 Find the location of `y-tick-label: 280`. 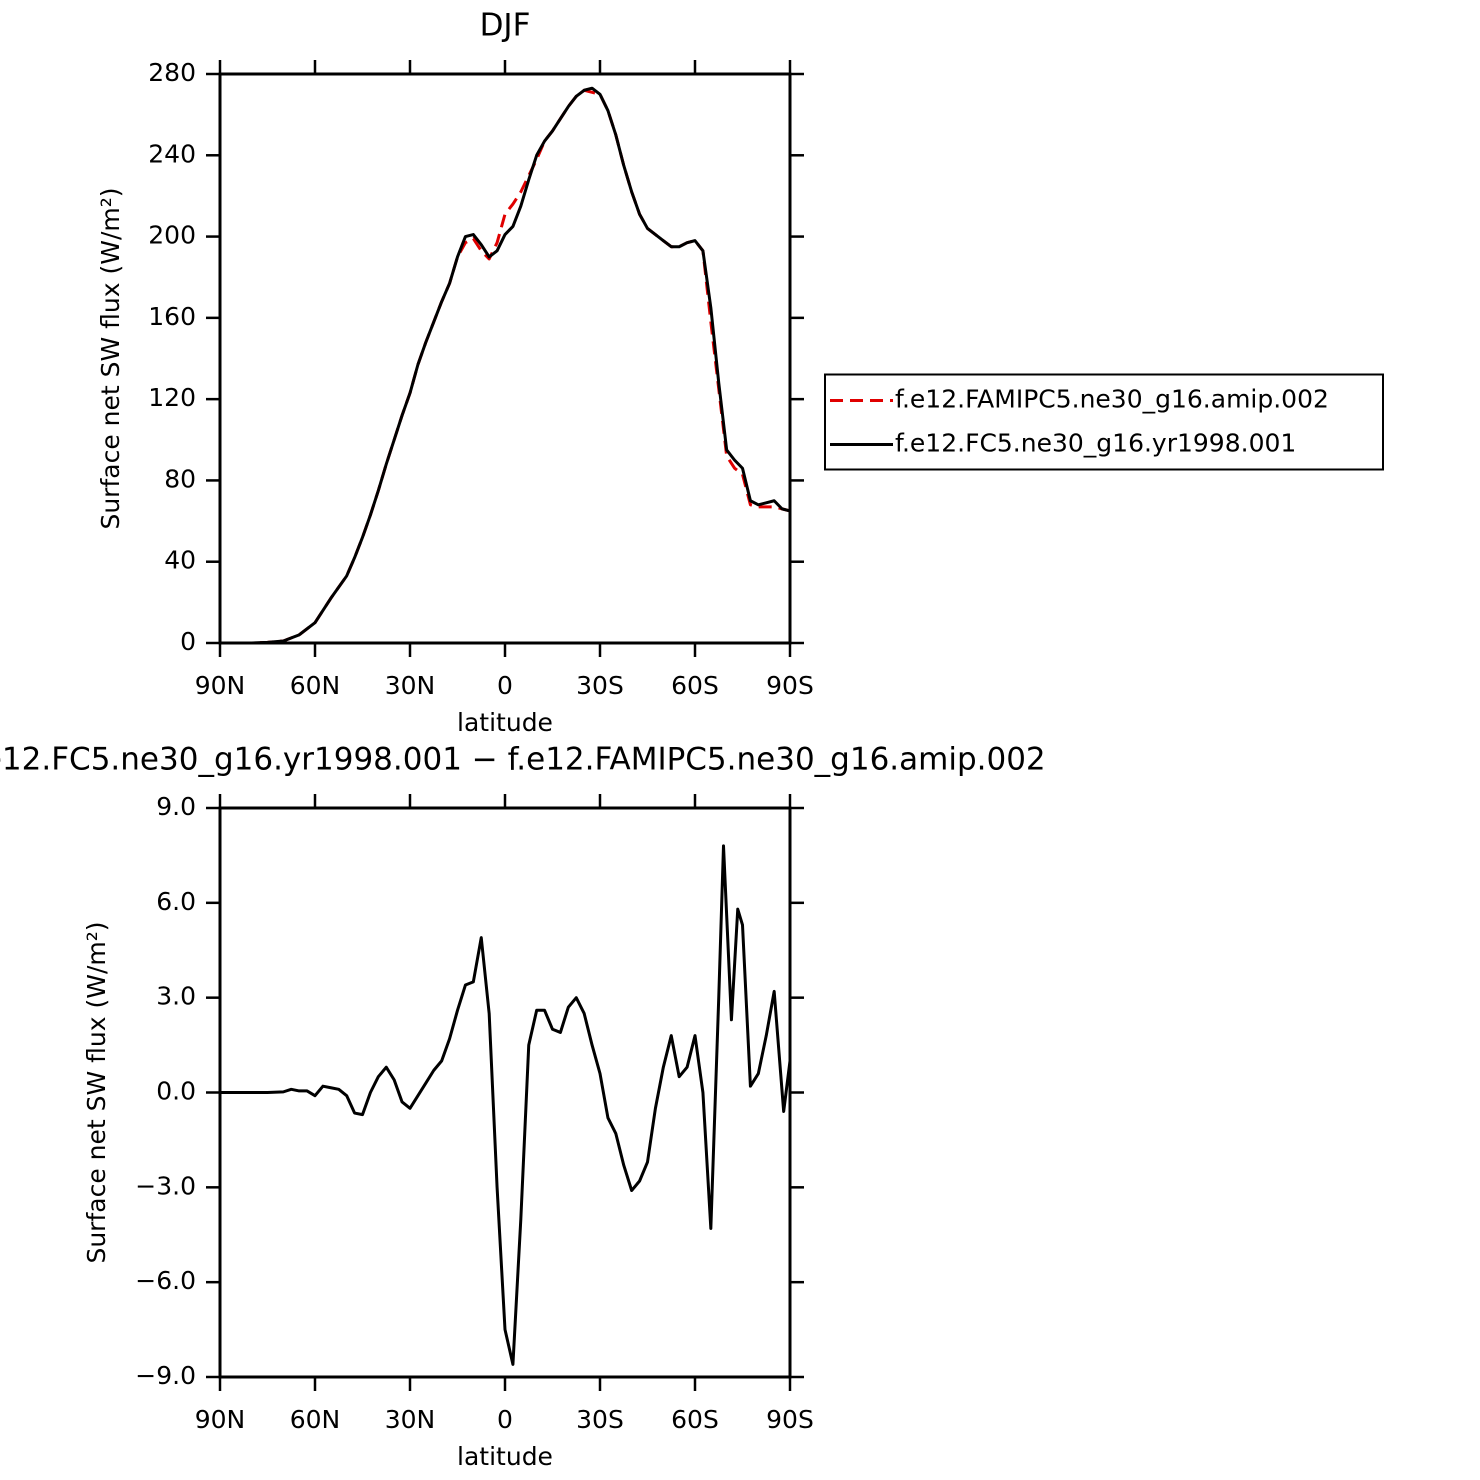

y-tick-label: 280 is located at coordinates (172, 72).